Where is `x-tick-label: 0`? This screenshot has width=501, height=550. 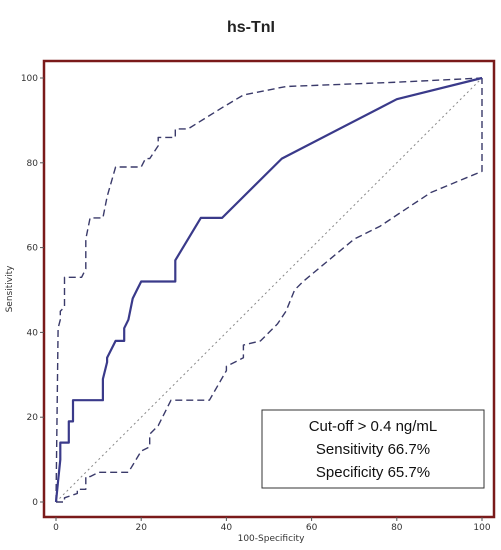 x-tick-label: 0 is located at coordinates (56, 528).